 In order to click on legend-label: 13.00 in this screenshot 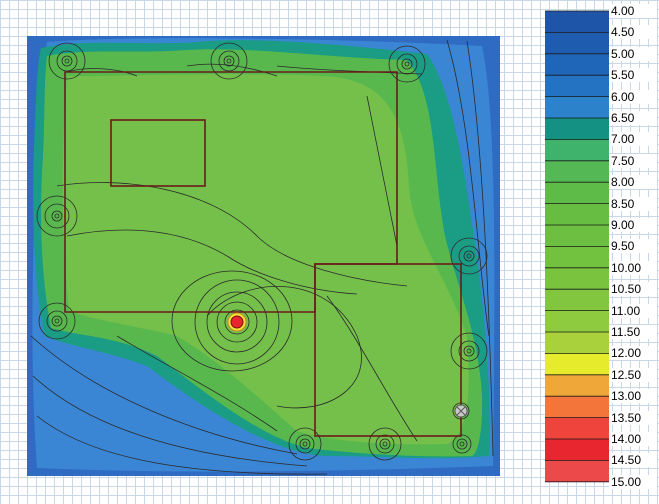, I will do `click(633, 396)`.